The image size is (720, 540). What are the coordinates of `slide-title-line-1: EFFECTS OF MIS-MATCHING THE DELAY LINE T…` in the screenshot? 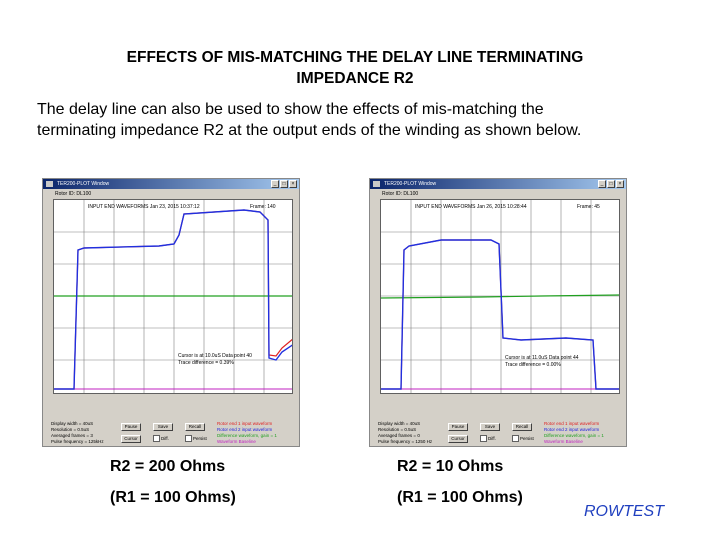 It's located at (355, 57).